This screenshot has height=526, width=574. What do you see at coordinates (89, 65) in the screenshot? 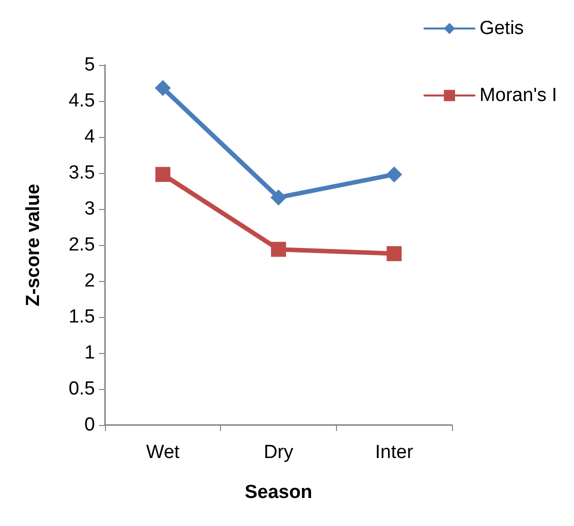
I see `y-tick-label: 5` at bounding box center [89, 65].